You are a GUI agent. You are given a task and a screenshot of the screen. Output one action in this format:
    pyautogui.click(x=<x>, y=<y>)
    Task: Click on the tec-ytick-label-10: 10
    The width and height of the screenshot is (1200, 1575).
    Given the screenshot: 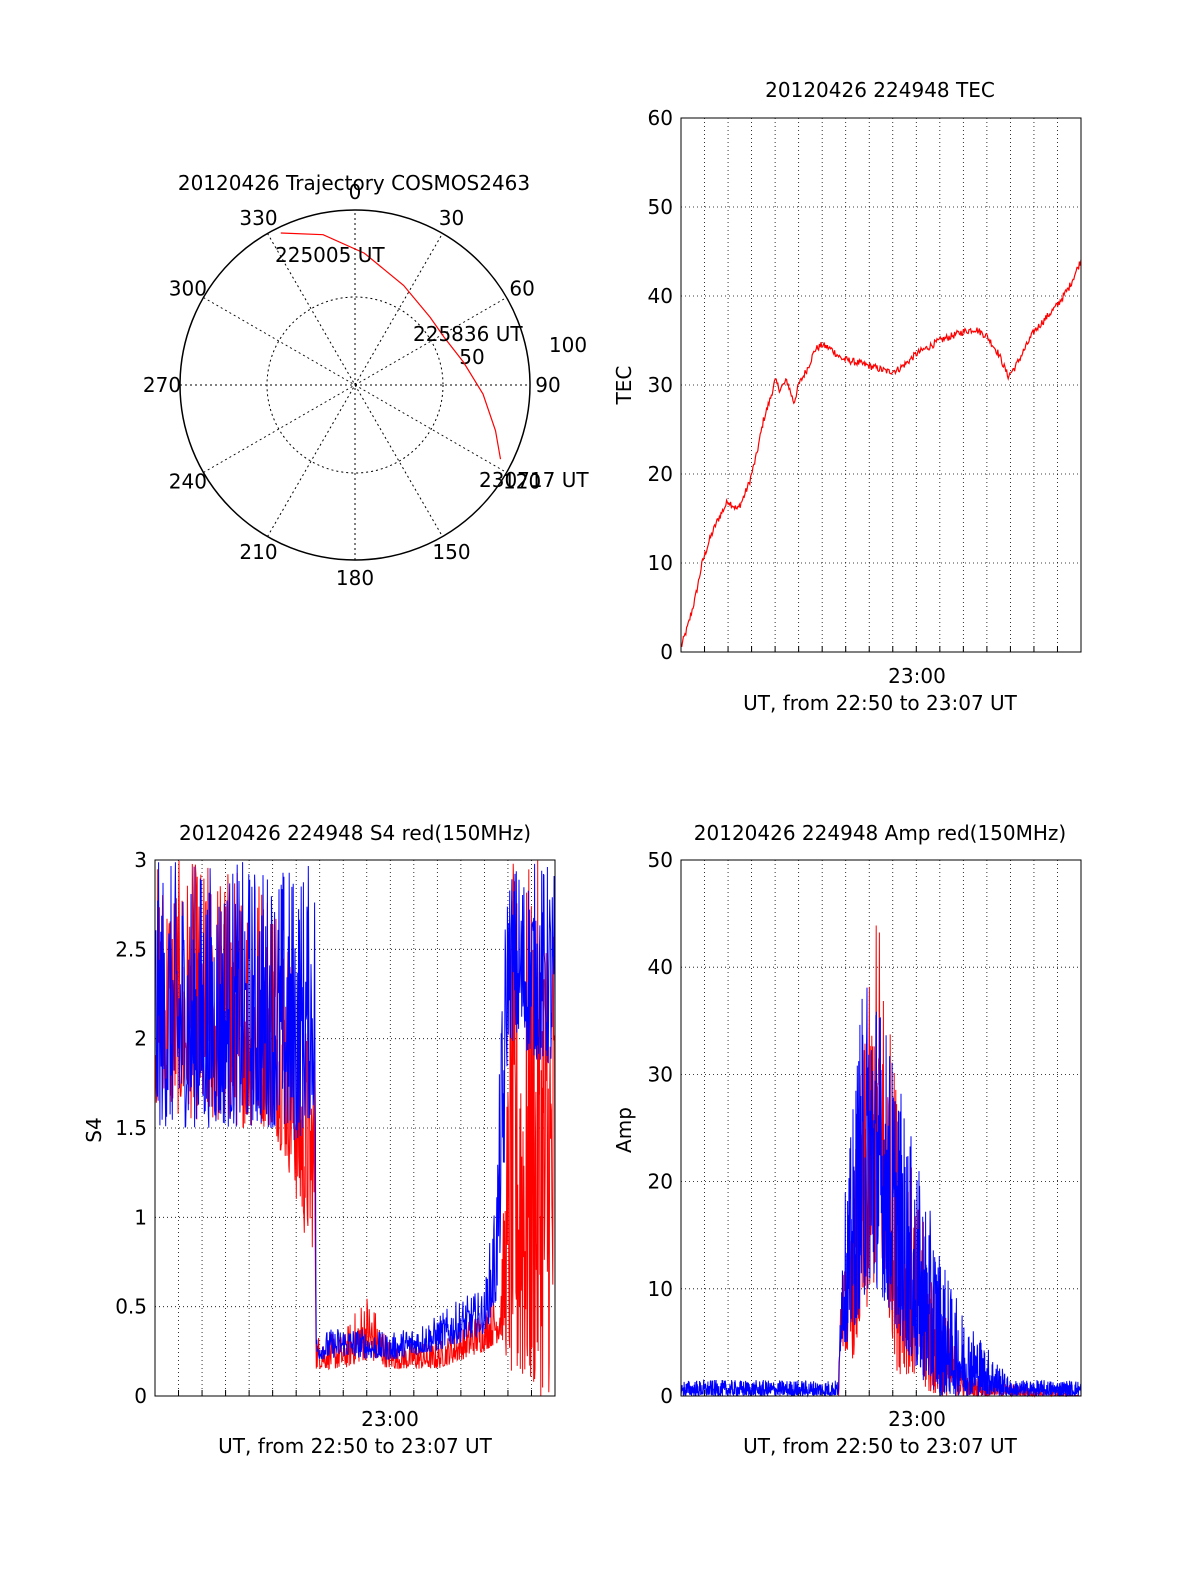 What is the action you would take?
    pyautogui.click(x=660, y=563)
    